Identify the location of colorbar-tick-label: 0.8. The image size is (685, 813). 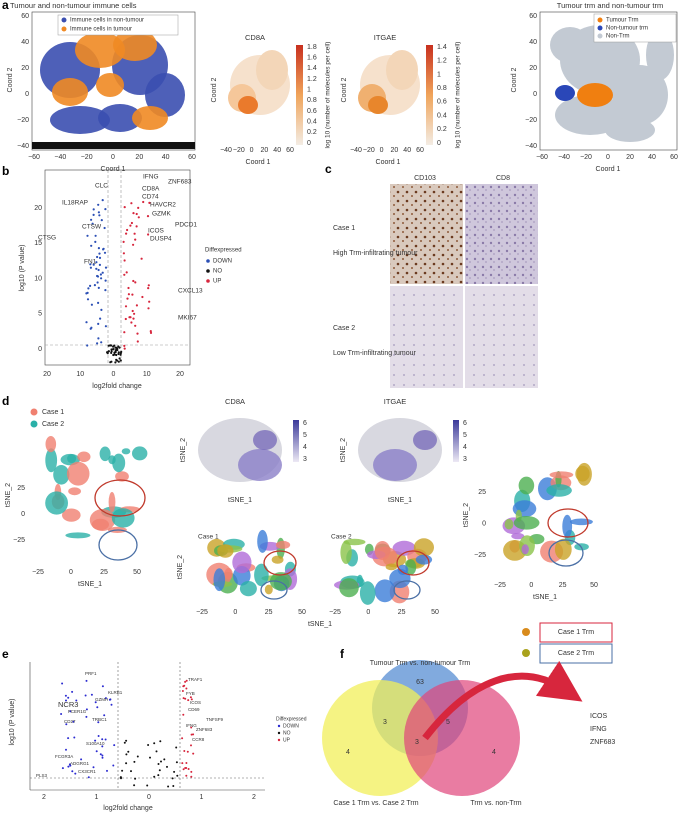
(312, 100).